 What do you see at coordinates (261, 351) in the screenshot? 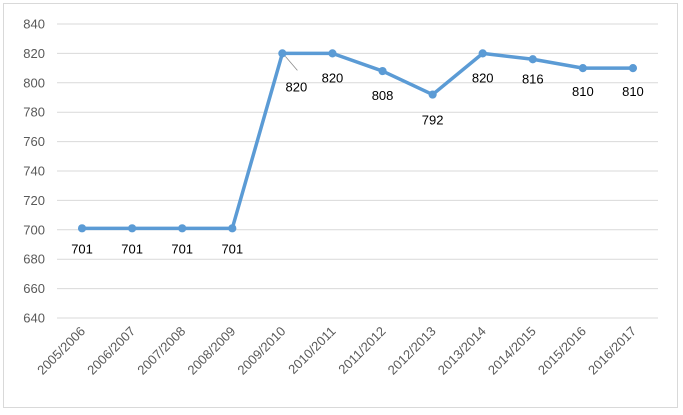
I see `x-tick-label: 2009/2010` at bounding box center [261, 351].